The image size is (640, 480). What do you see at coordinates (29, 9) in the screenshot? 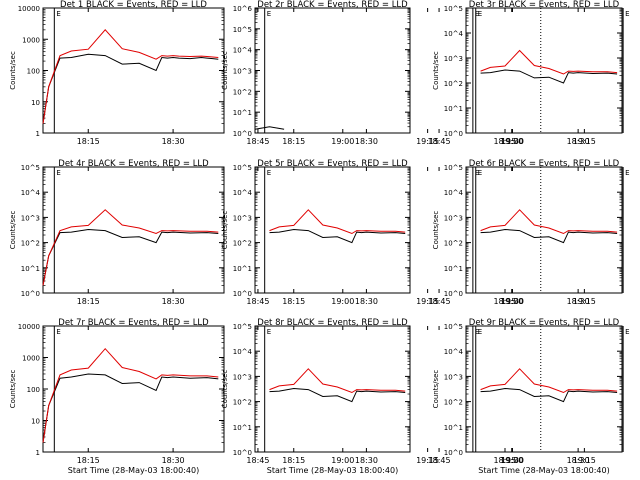
I see `y-tick-label: 10000` at bounding box center [29, 9].